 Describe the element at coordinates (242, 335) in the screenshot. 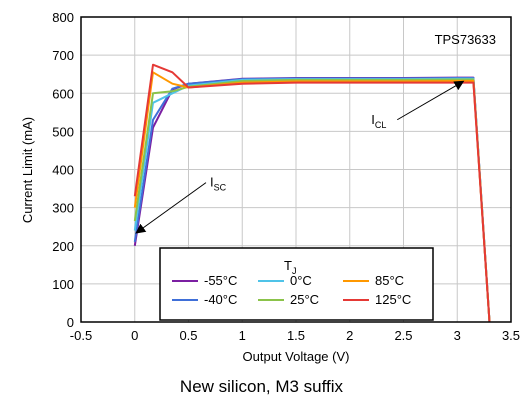

I see `x-tick-label: 1` at that location.